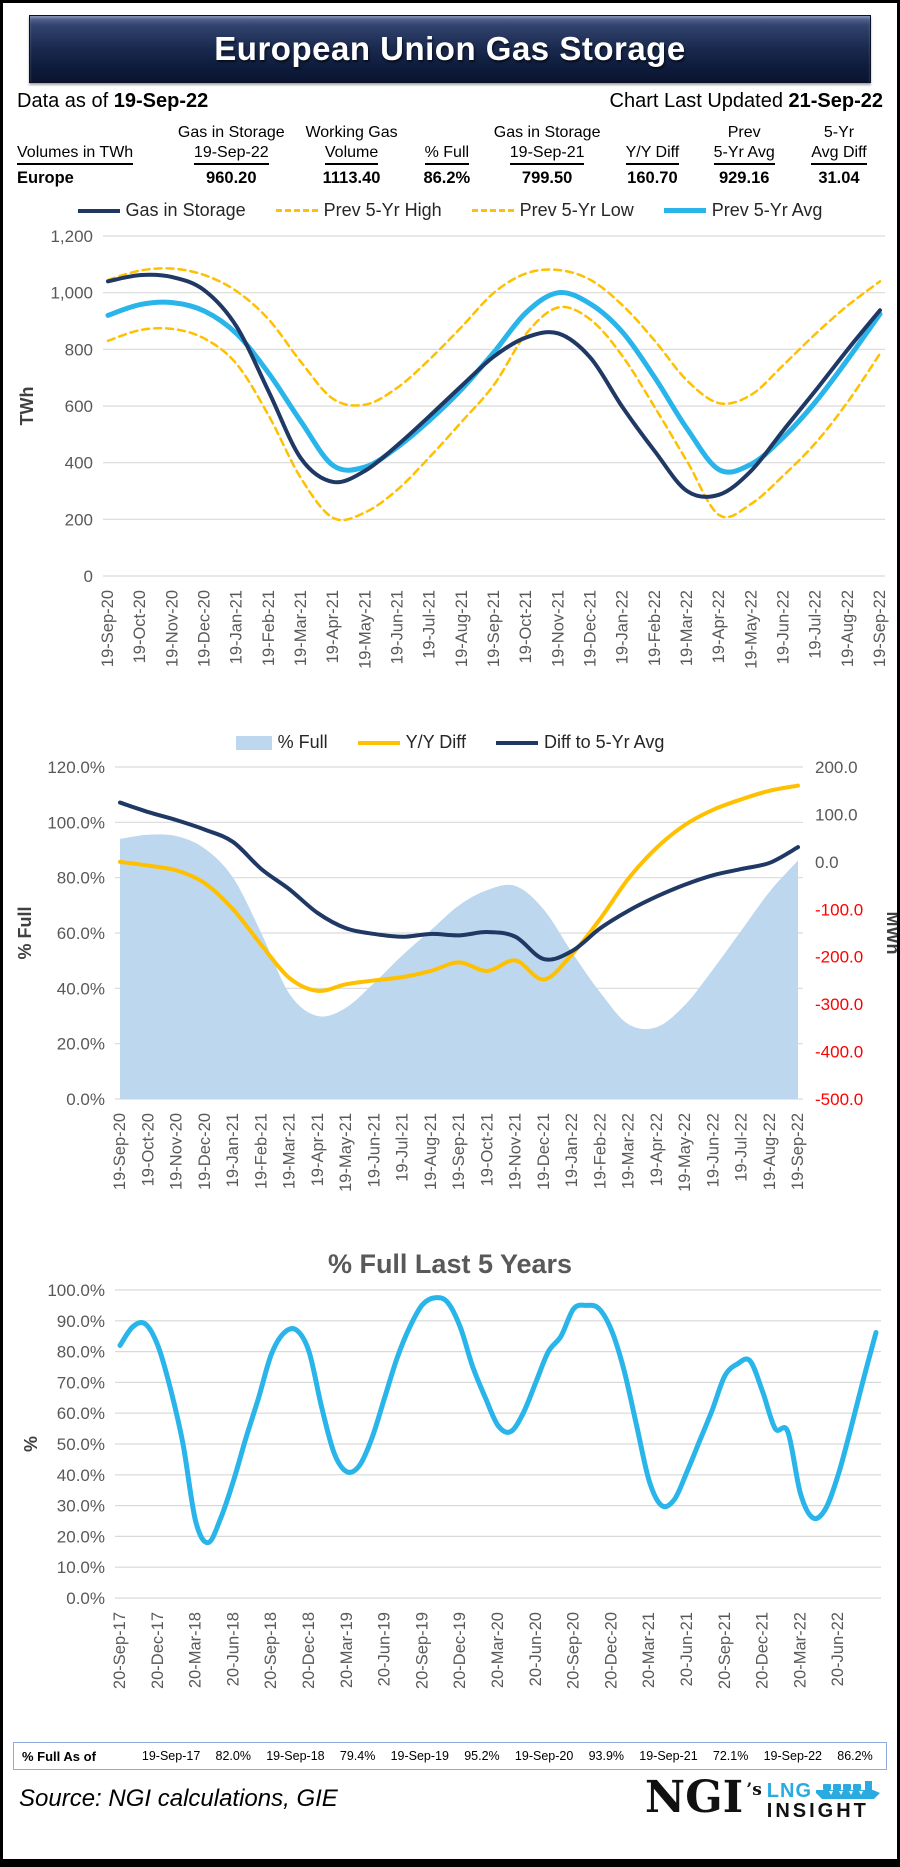  I want to click on svg-text: 800, so click(79, 349).